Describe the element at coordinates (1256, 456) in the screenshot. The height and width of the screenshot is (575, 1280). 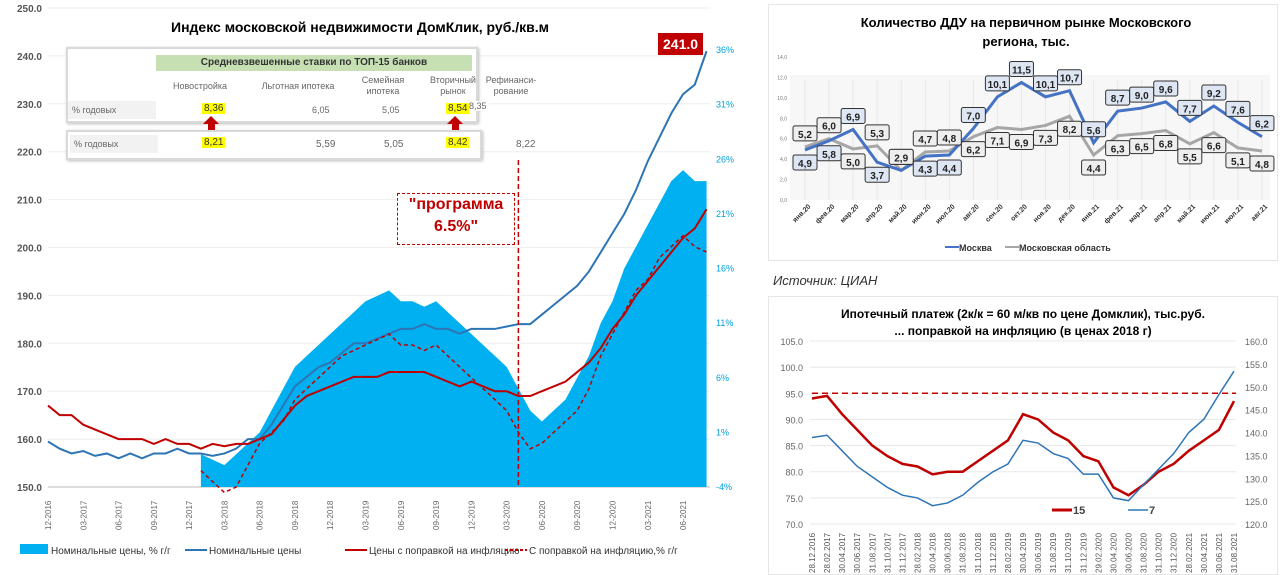
I see `y2-tick-label: 135.0` at that location.